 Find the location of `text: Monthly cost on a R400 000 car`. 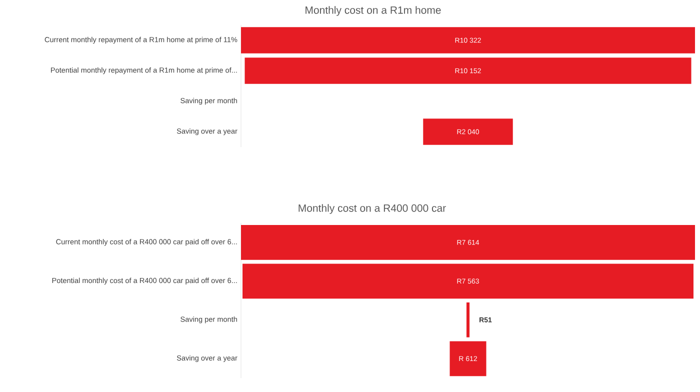

text: Monthly cost on a R400 000 car is located at coordinates (372, 209).